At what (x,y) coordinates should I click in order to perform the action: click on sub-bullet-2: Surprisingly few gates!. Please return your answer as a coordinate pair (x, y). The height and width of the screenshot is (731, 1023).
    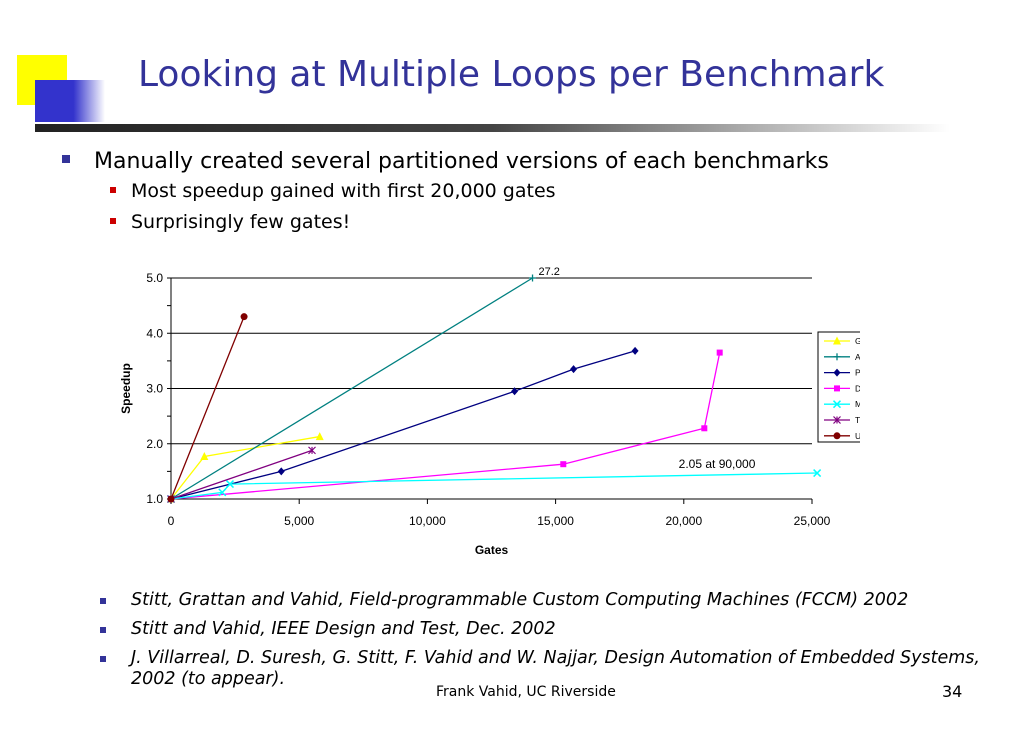
    Looking at the image, I should click on (230, 222).